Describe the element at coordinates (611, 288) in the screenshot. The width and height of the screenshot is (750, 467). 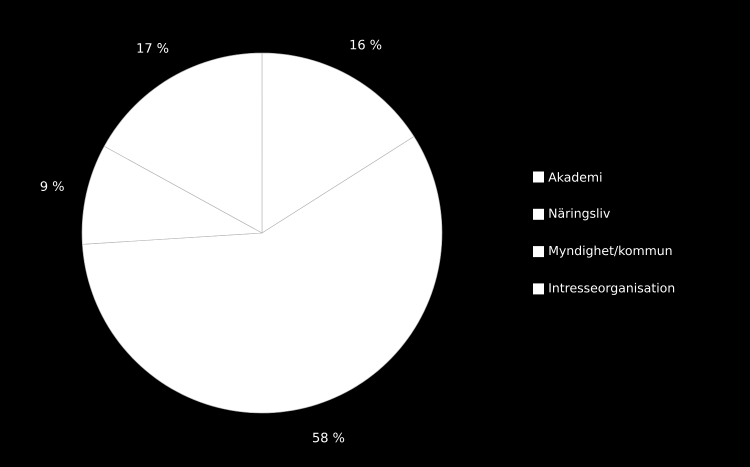
I see `legend-label: Intresseorganisation` at that location.